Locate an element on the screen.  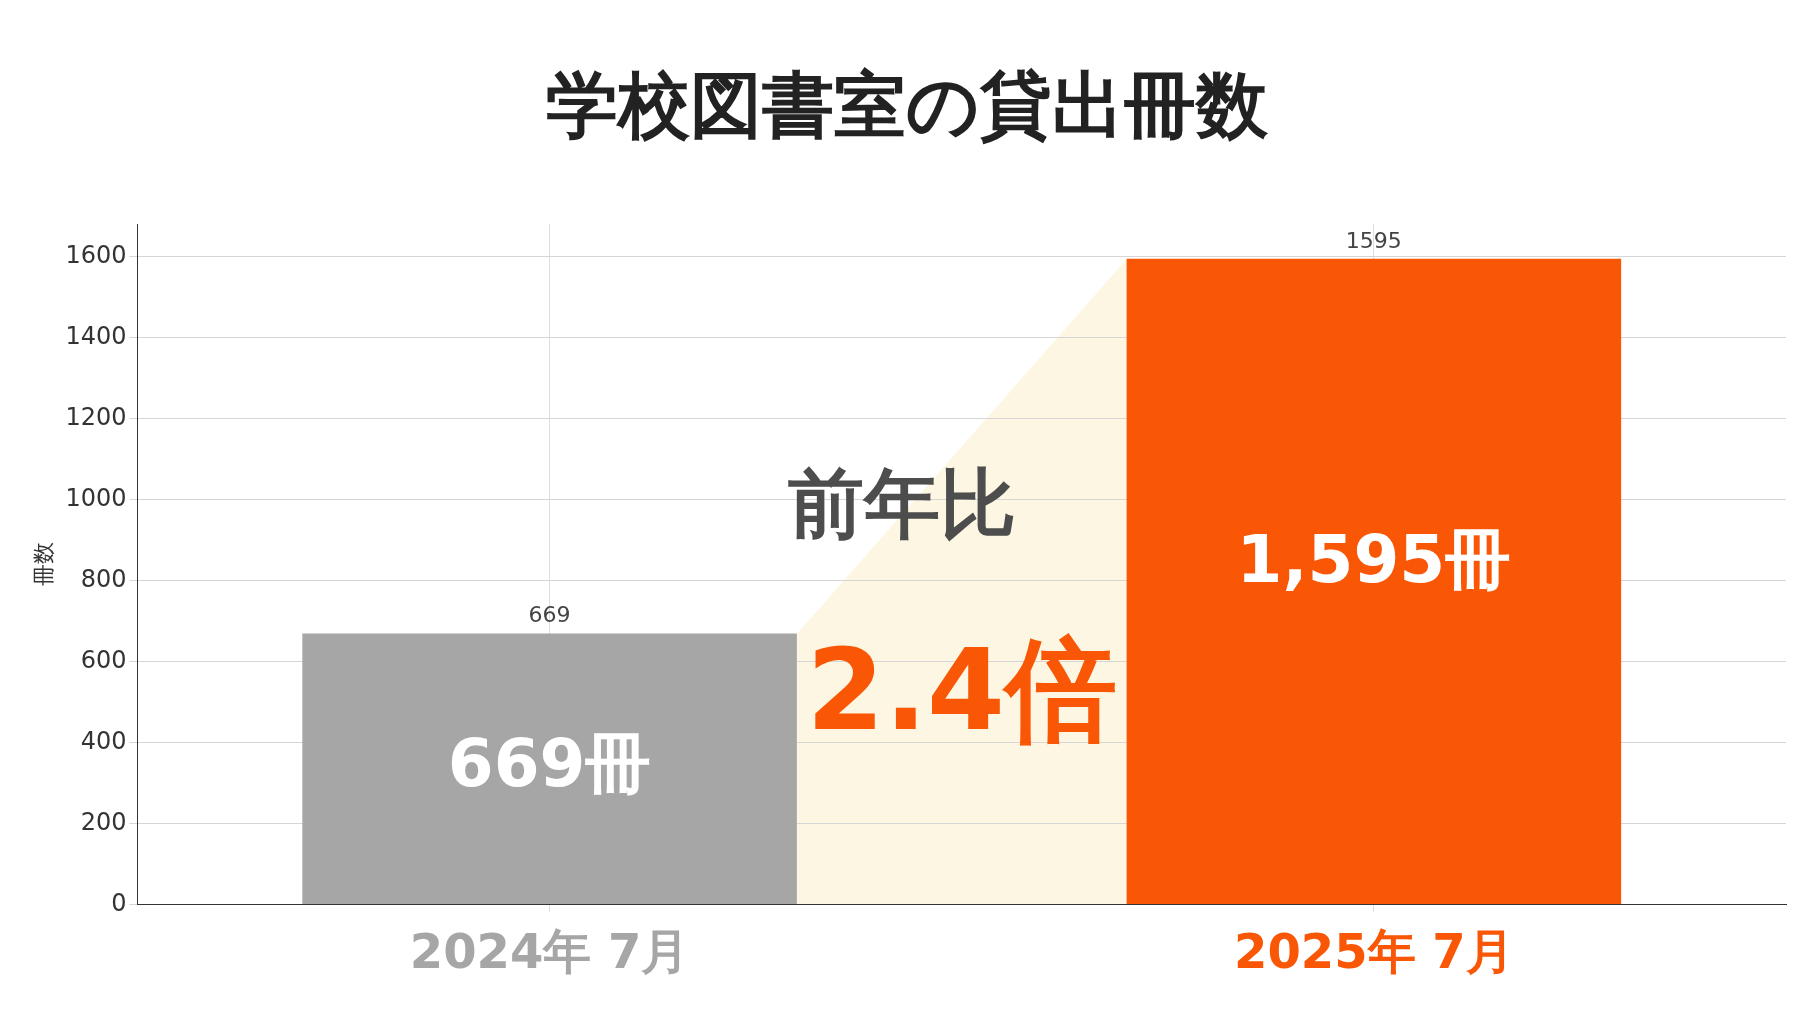
y-tick-label: 1000 is located at coordinates (96, 497).